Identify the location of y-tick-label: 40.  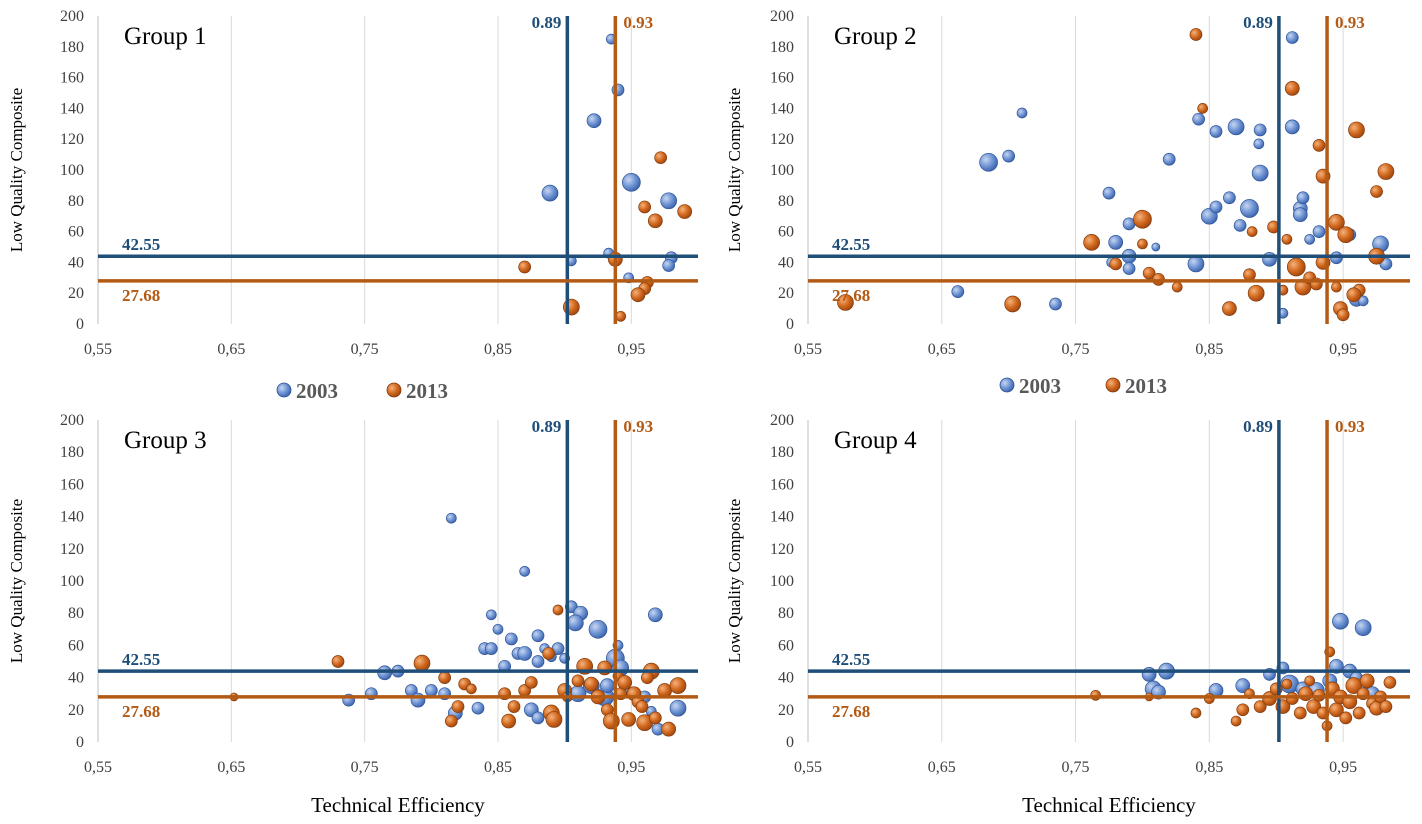
(786, 262).